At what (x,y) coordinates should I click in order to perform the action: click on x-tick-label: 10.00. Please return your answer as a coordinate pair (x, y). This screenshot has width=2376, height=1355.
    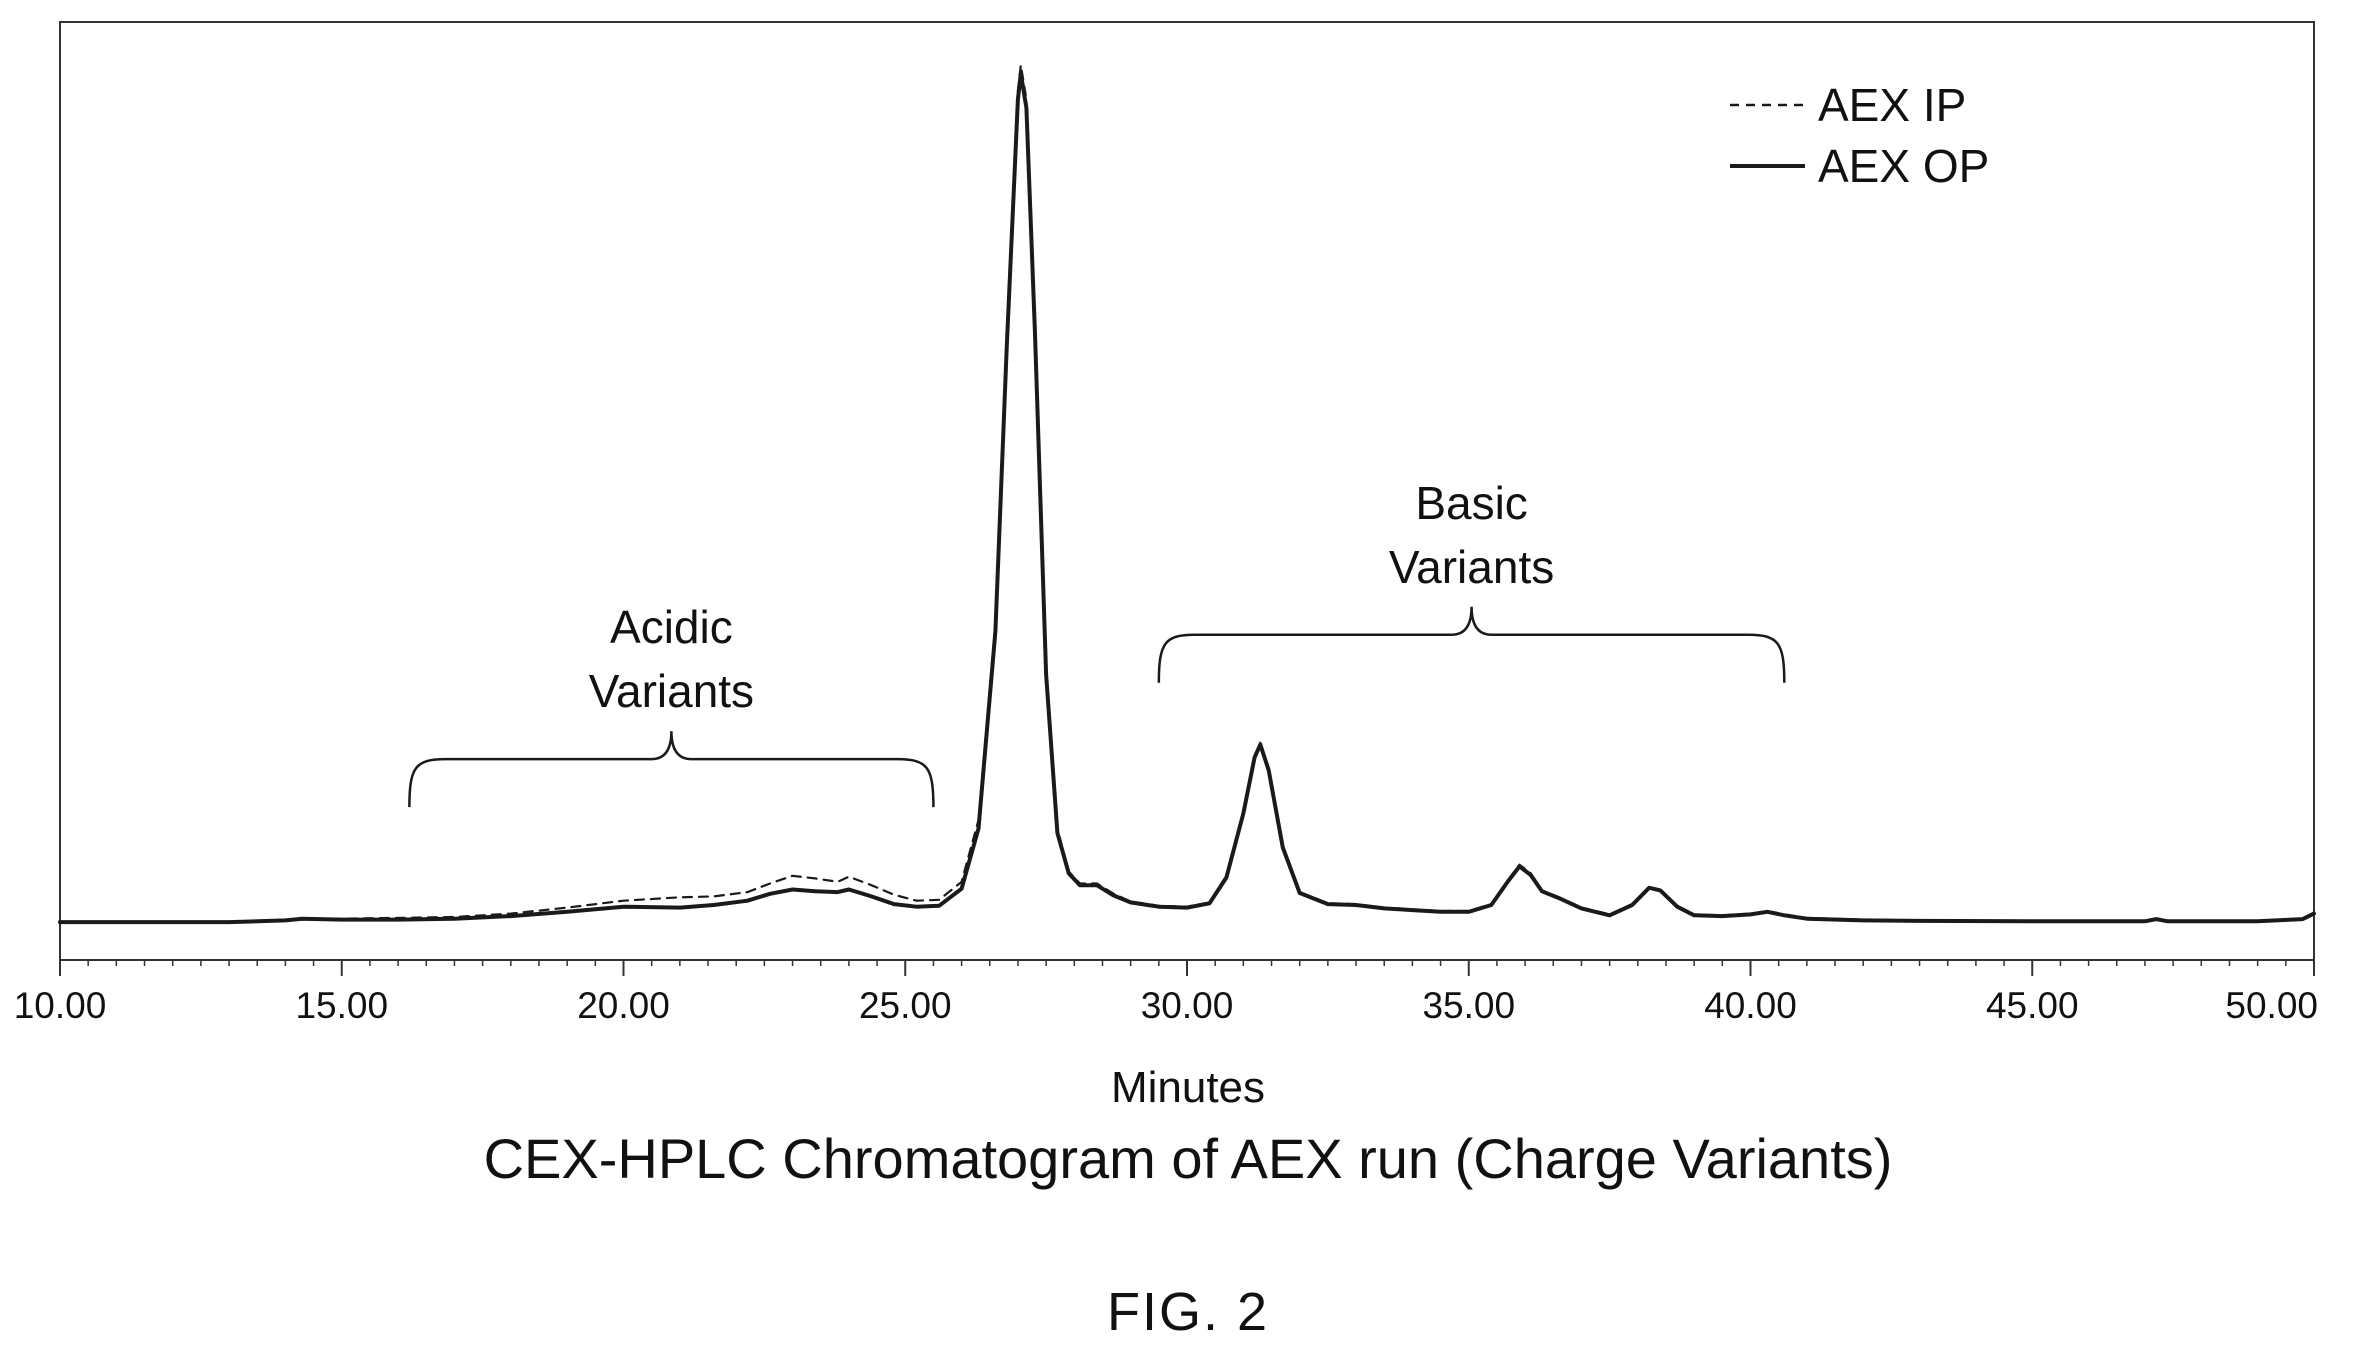
    Looking at the image, I should click on (60, 1005).